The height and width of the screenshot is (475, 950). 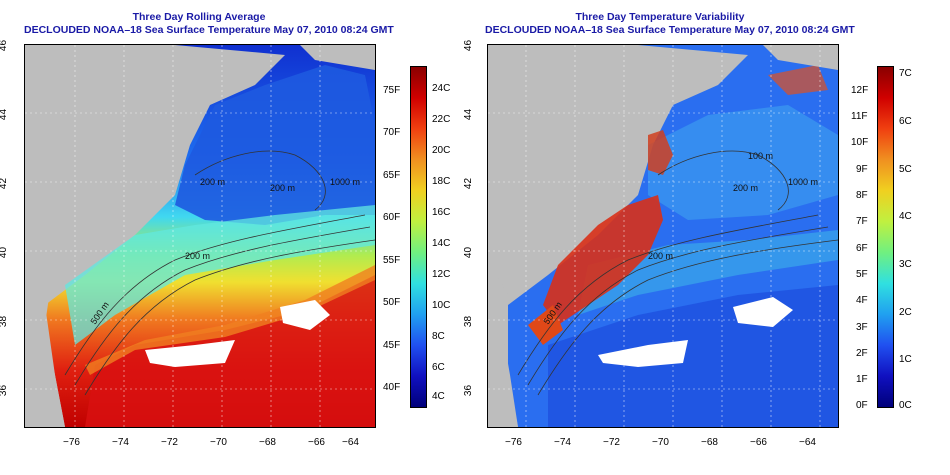 I want to click on left-land, so click(x=100, y=165).